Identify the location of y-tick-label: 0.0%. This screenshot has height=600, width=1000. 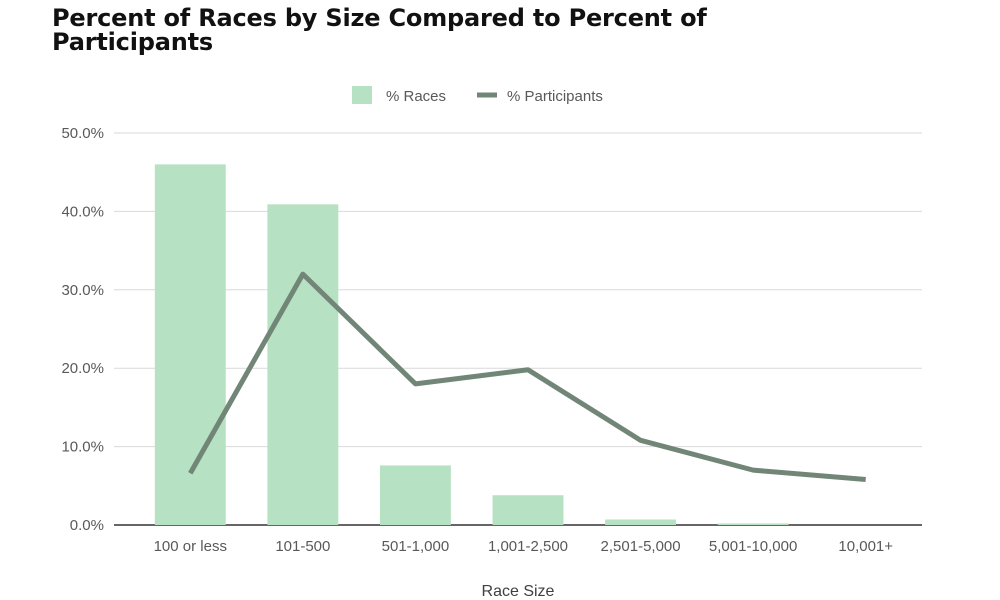
(87, 525).